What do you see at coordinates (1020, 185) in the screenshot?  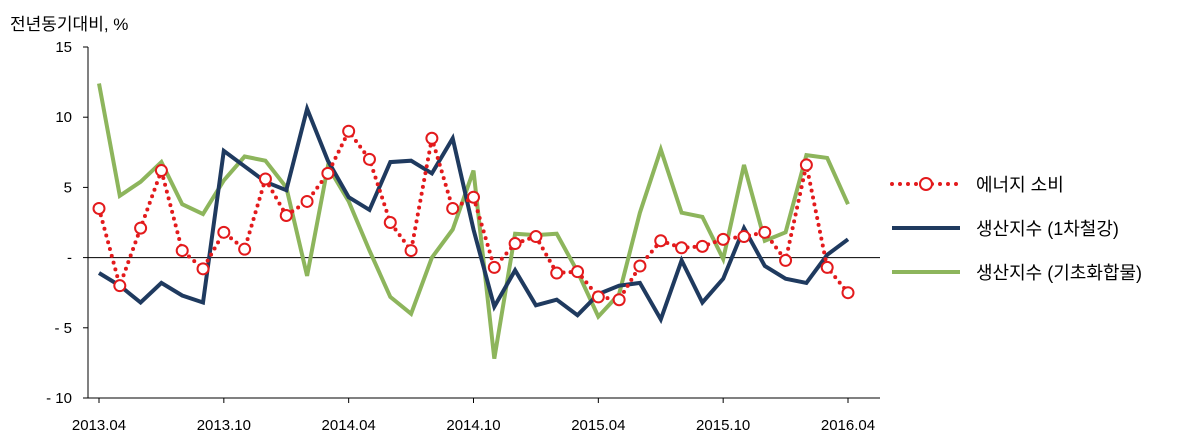 I see `legend-label-energy: 에너지 소비` at bounding box center [1020, 185].